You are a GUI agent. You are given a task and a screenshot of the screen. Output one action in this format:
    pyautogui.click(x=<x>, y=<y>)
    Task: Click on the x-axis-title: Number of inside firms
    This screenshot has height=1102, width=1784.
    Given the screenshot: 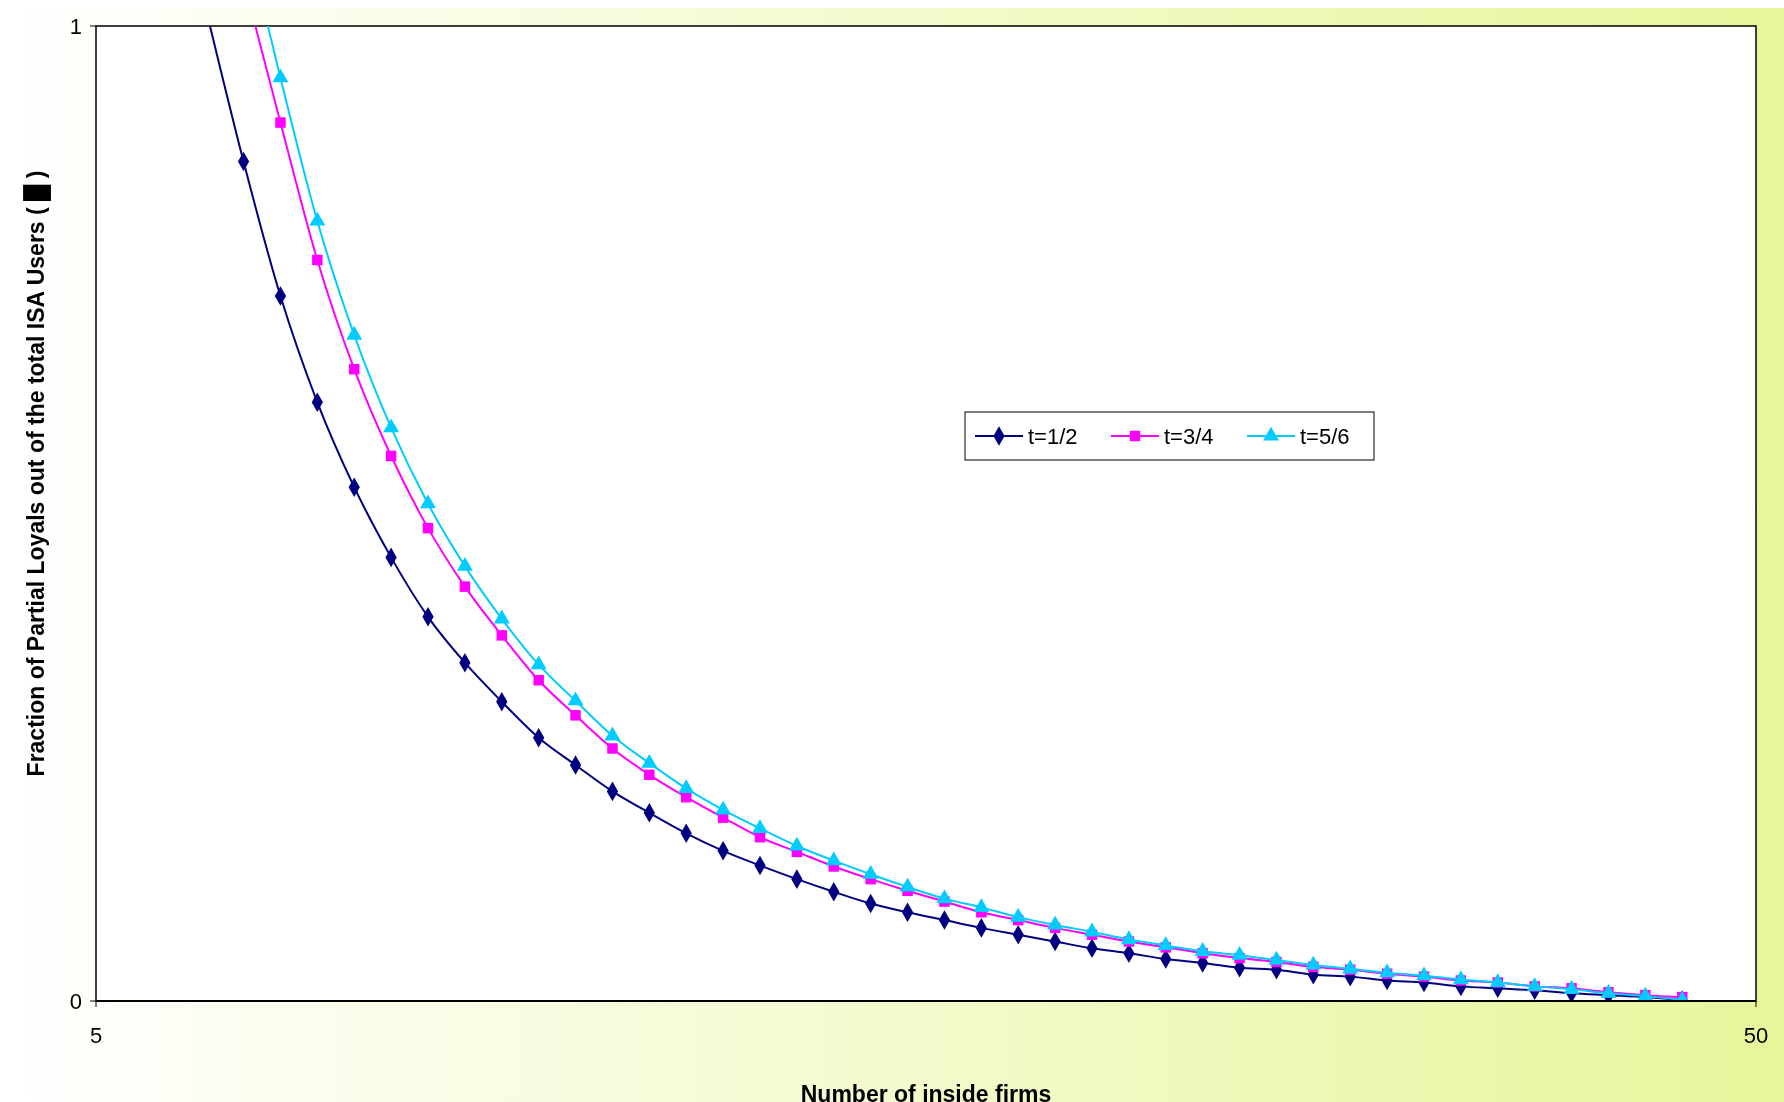 What is the action you would take?
    pyautogui.click(x=926, y=1091)
    